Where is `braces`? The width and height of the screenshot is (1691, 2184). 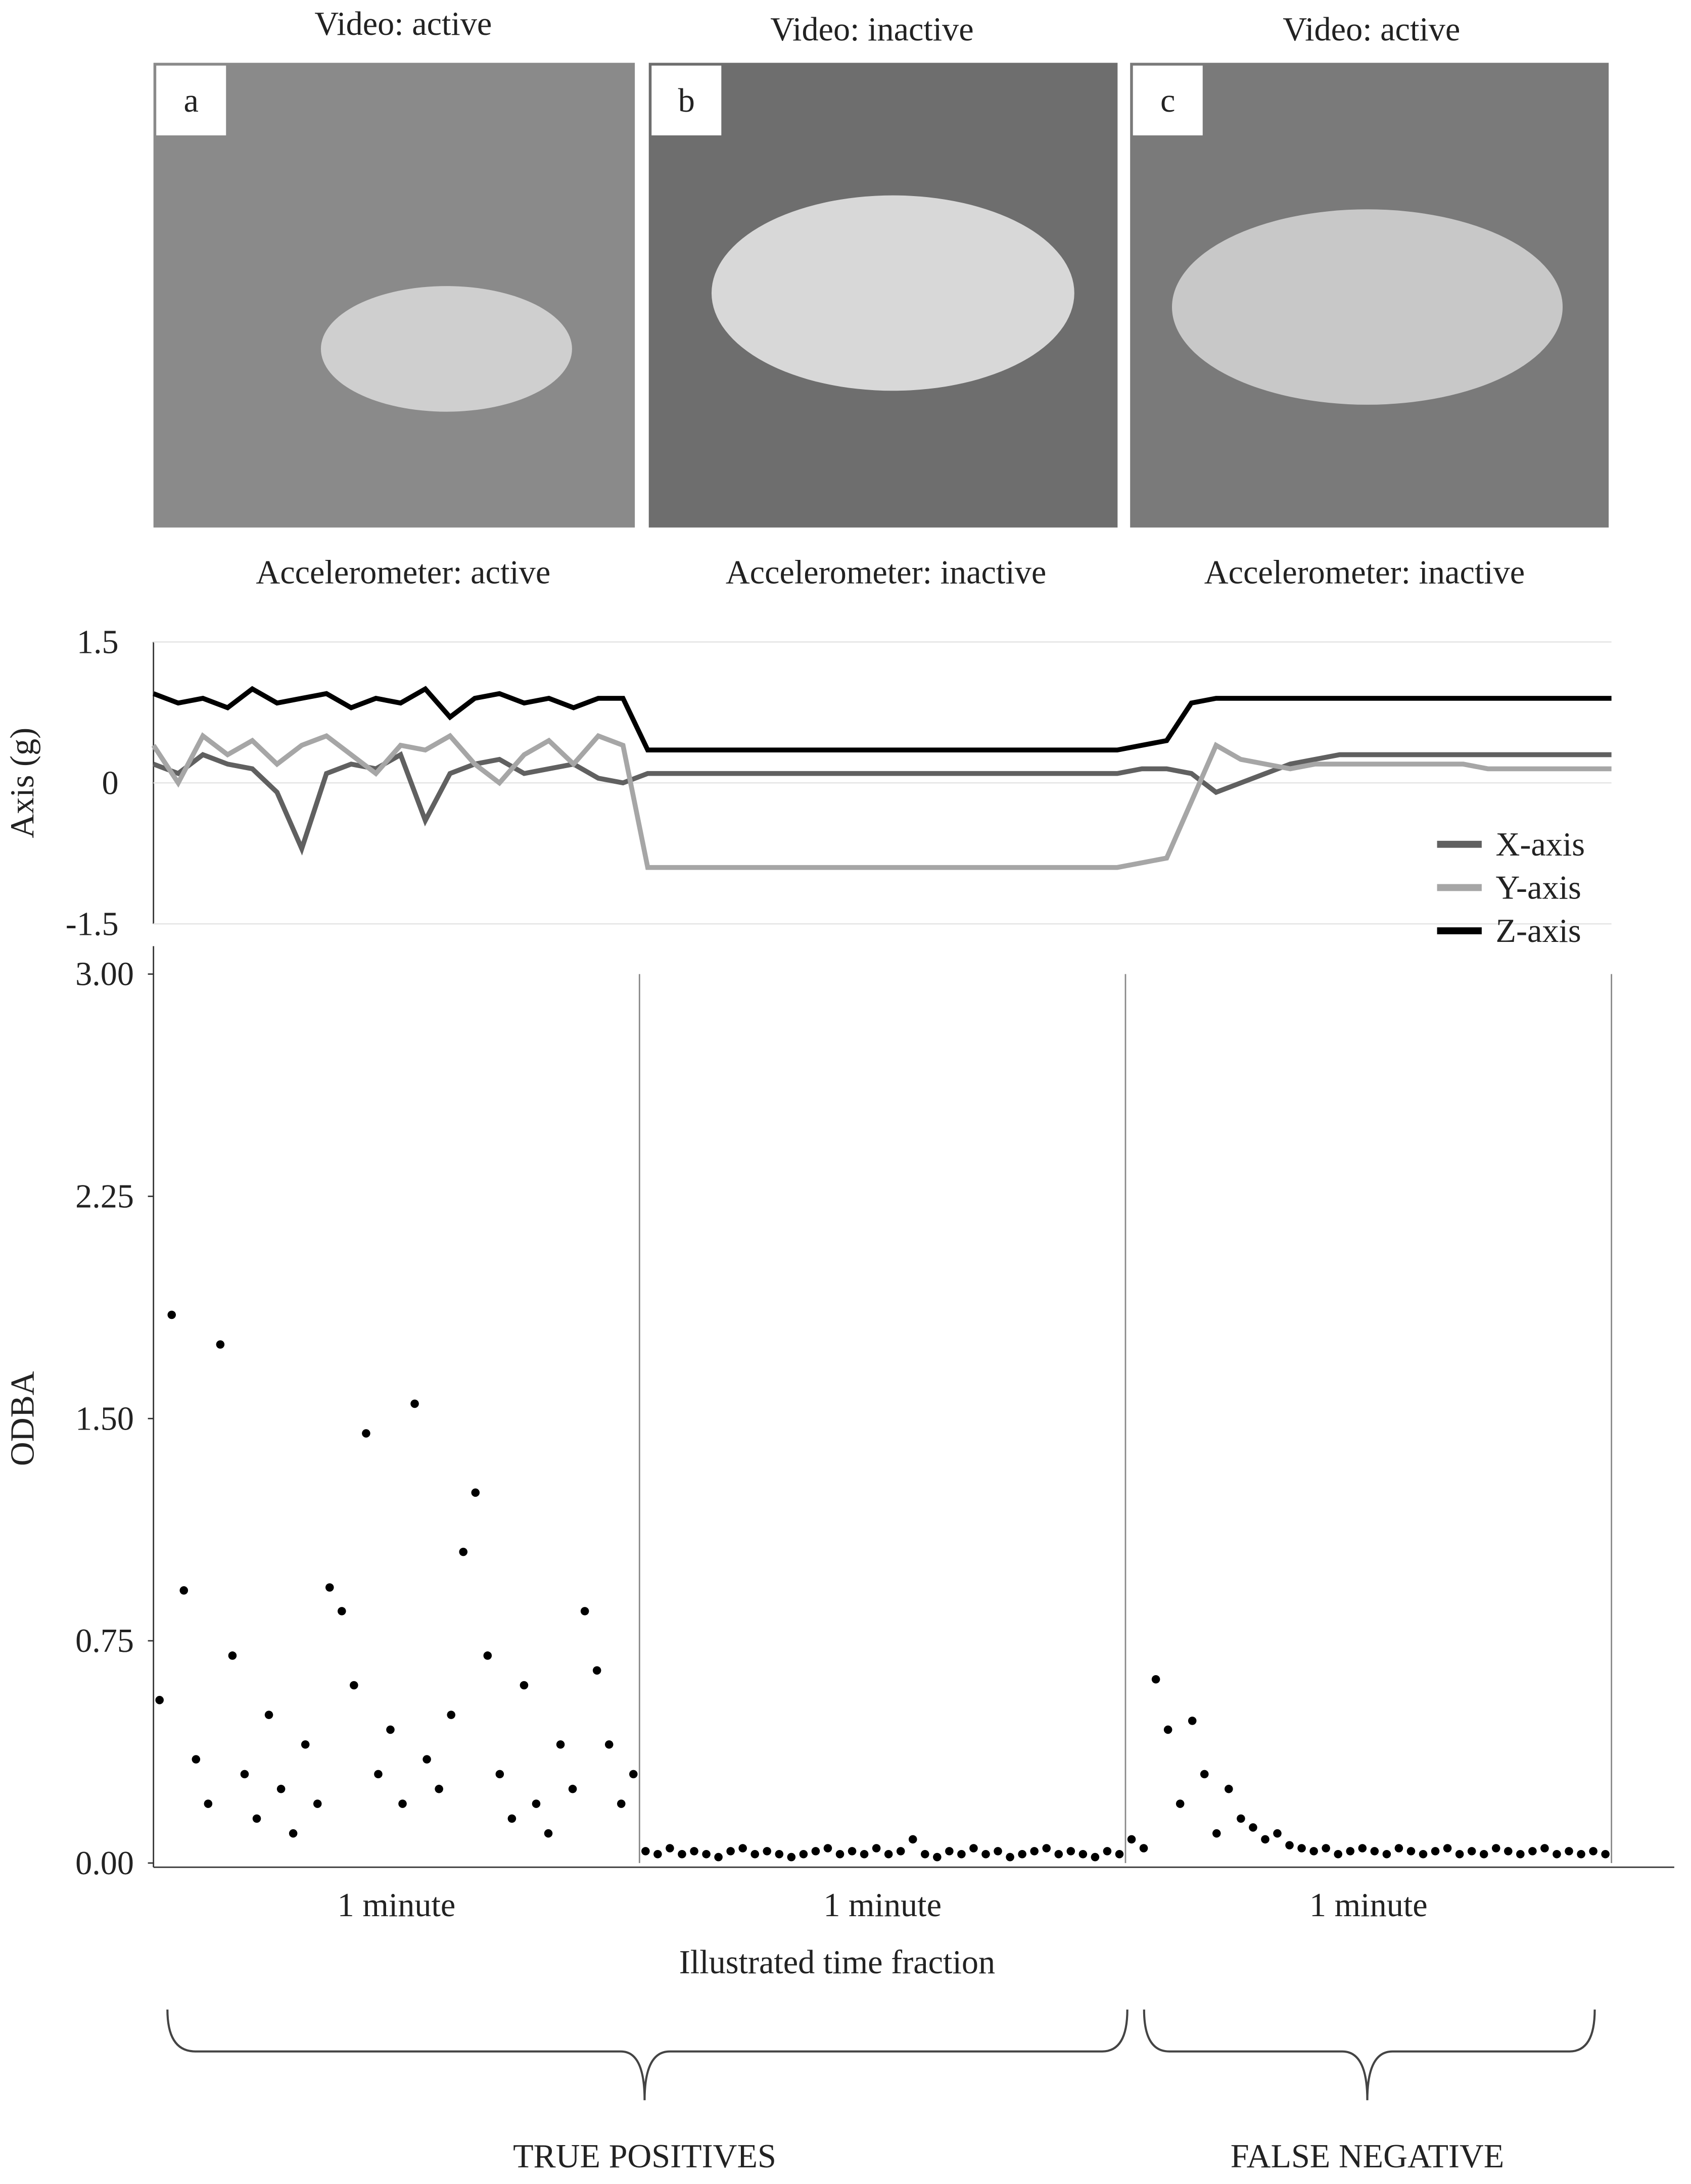
braces is located at coordinates (881, 2055).